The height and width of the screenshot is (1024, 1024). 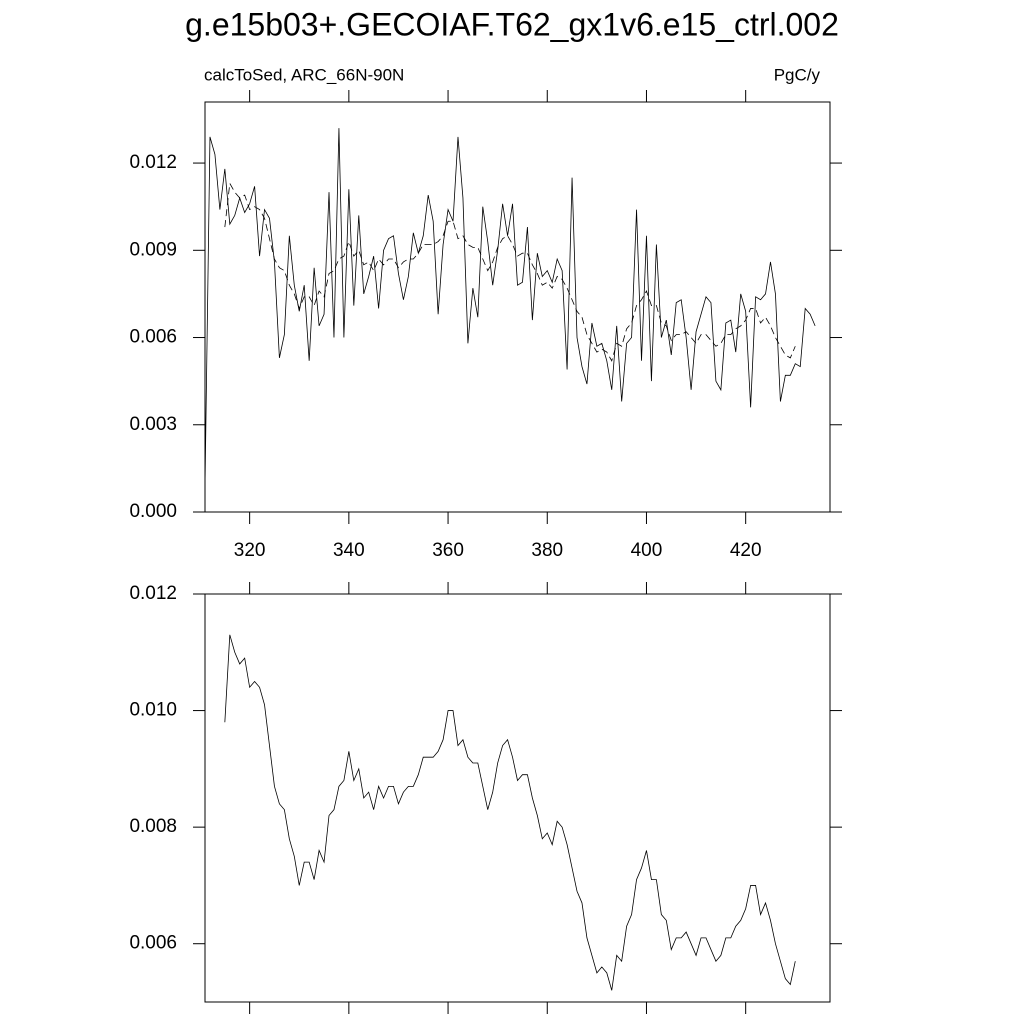 I want to click on x-tick-label: 400, so click(x=647, y=550).